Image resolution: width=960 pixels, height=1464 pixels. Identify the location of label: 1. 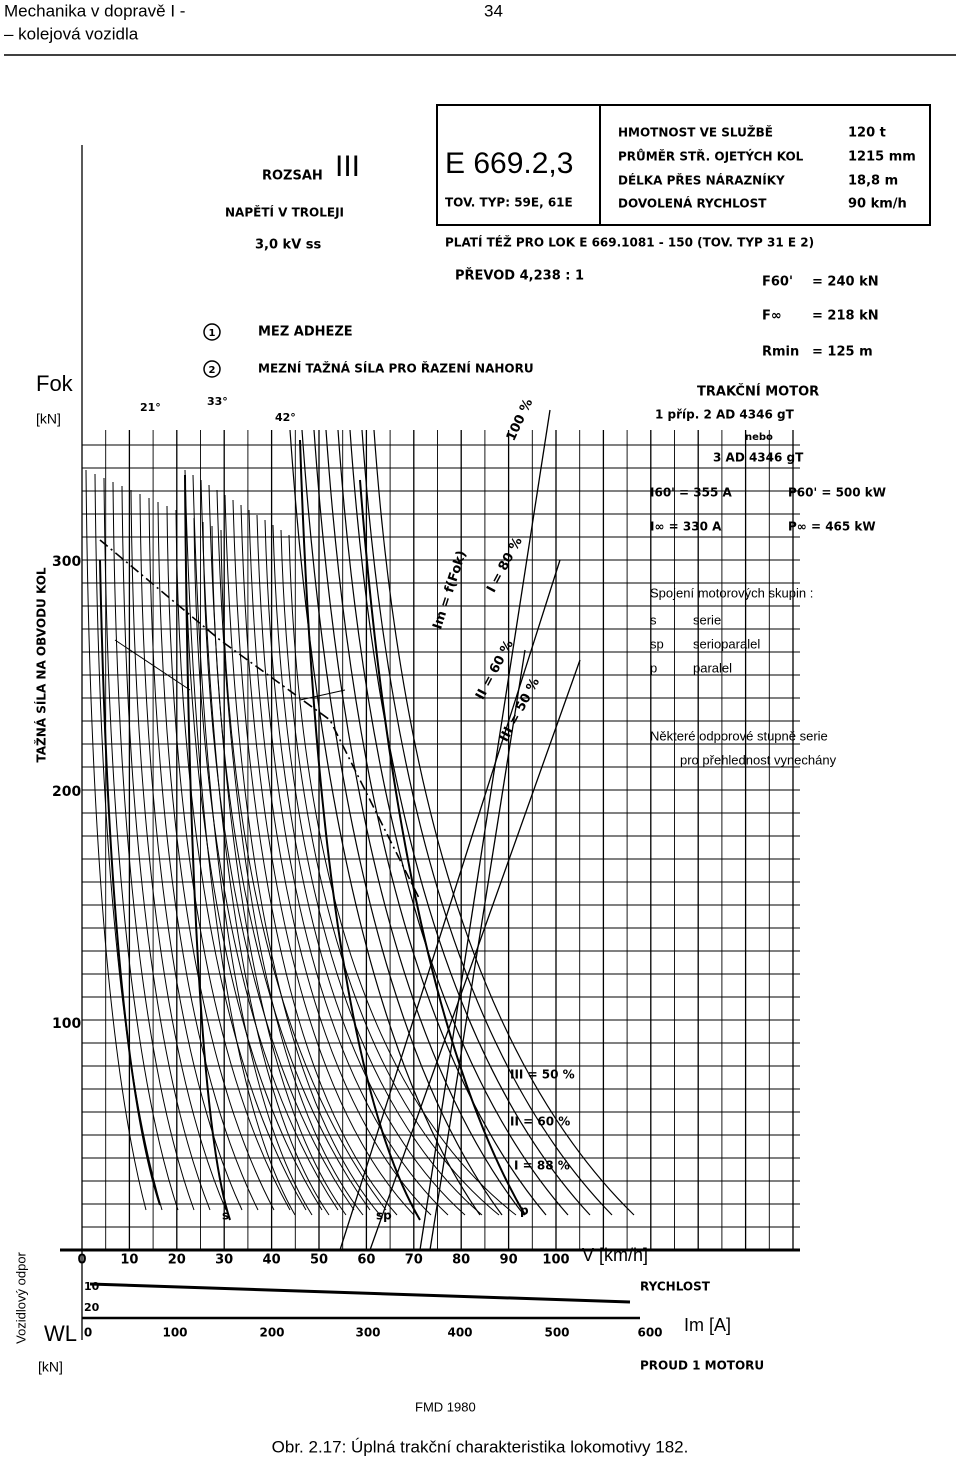
(212, 333).